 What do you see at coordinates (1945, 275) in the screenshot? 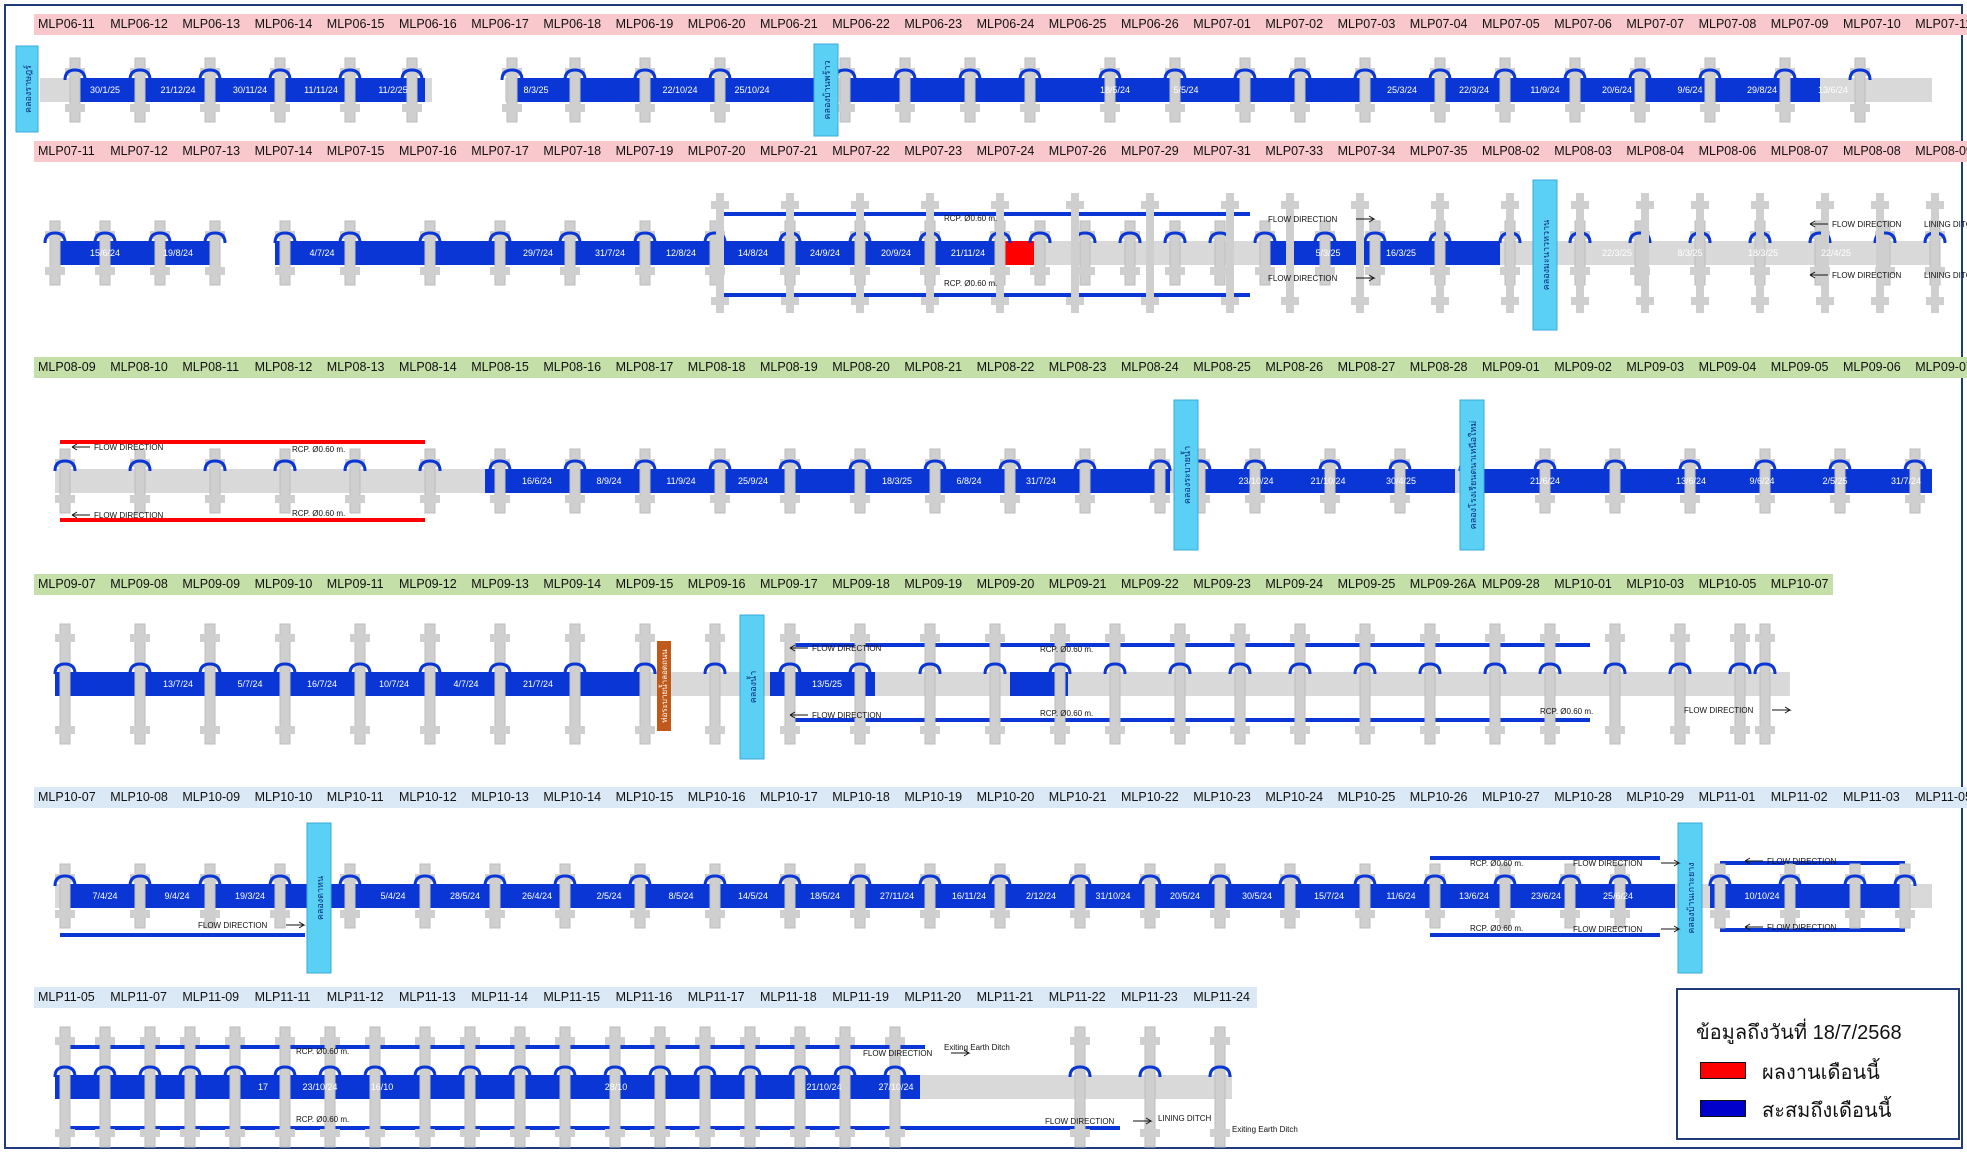
I see `lining-ditch-label: LINING DITC` at bounding box center [1945, 275].